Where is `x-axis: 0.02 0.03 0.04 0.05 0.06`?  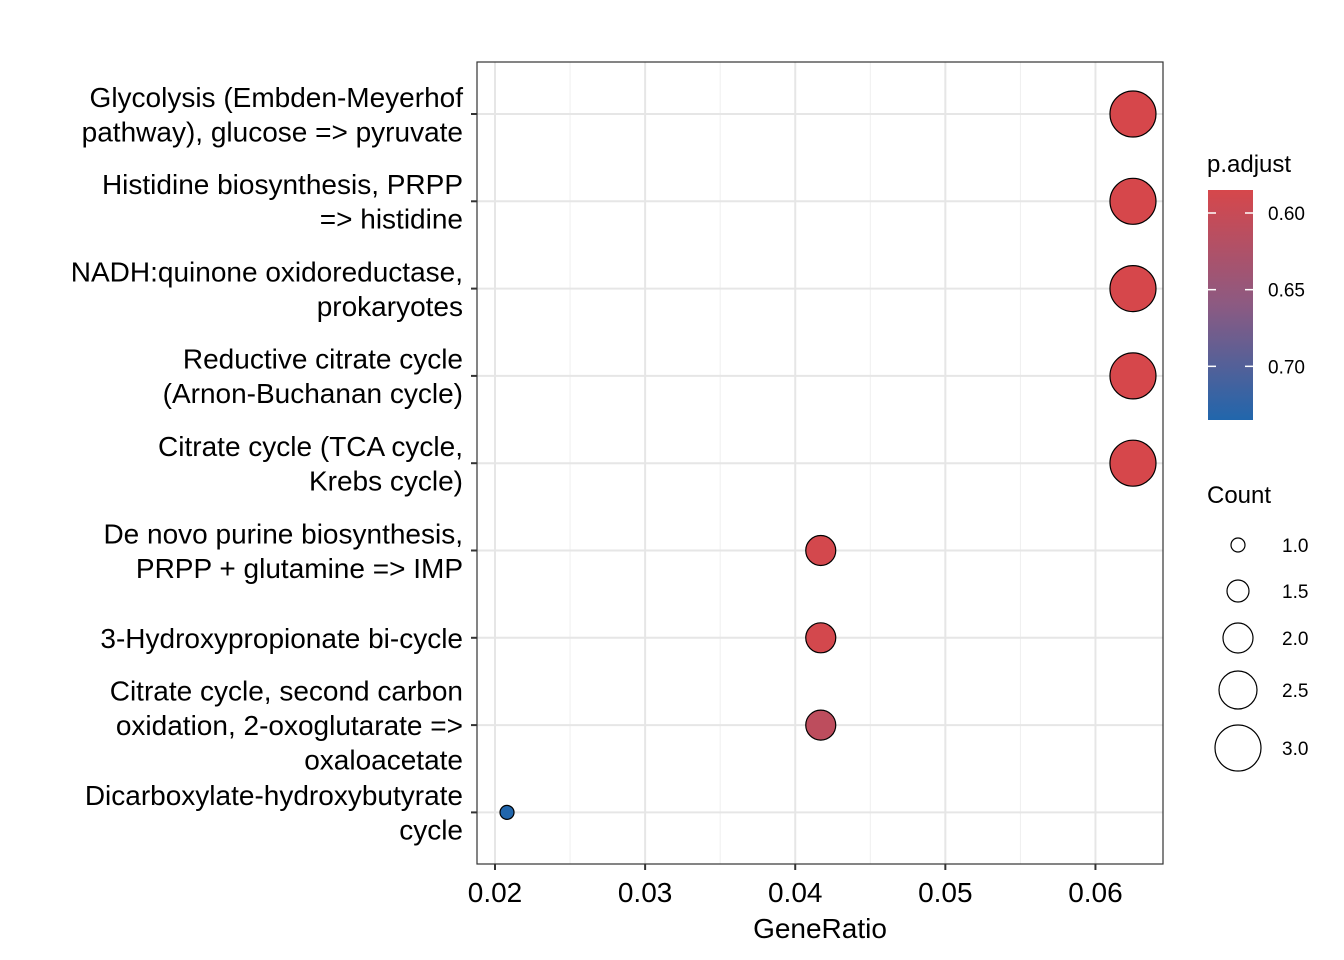
x-axis: 0.02 0.03 0.04 0.05 0.06 is located at coordinates (795, 886).